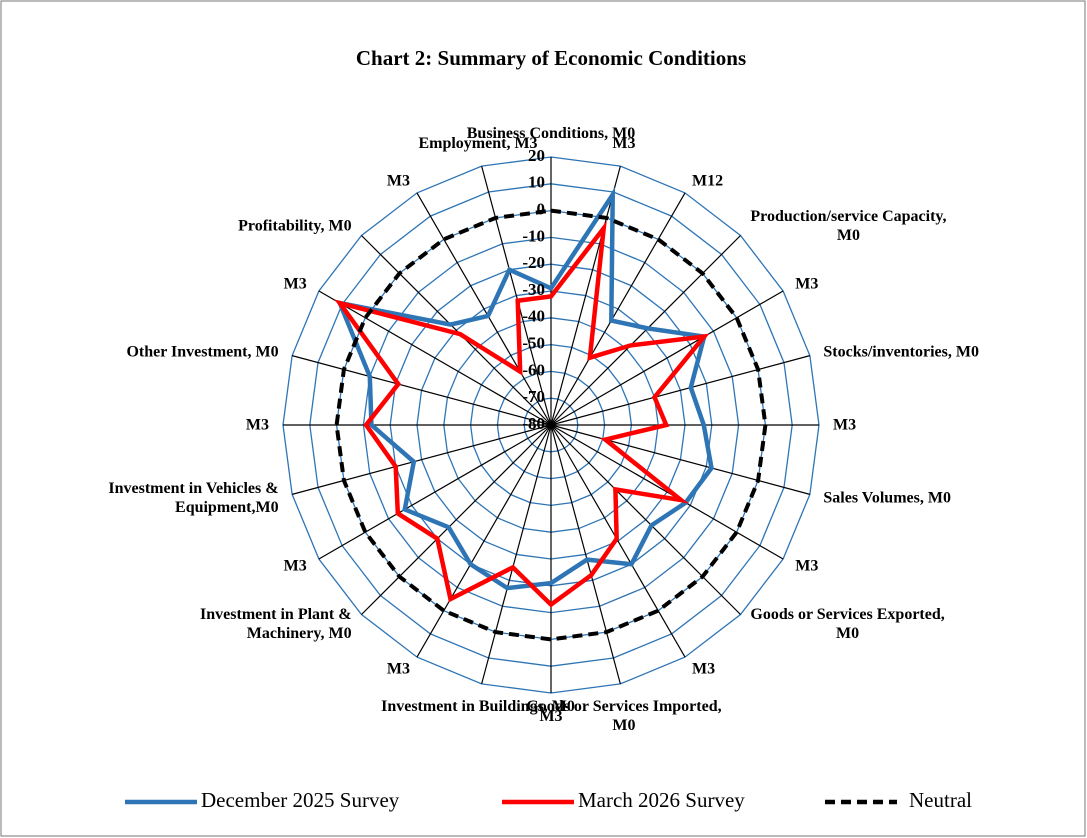 The height and width of the screenshot is (838, 1087). I want to click on tick-label: -60, so click(533, 369).